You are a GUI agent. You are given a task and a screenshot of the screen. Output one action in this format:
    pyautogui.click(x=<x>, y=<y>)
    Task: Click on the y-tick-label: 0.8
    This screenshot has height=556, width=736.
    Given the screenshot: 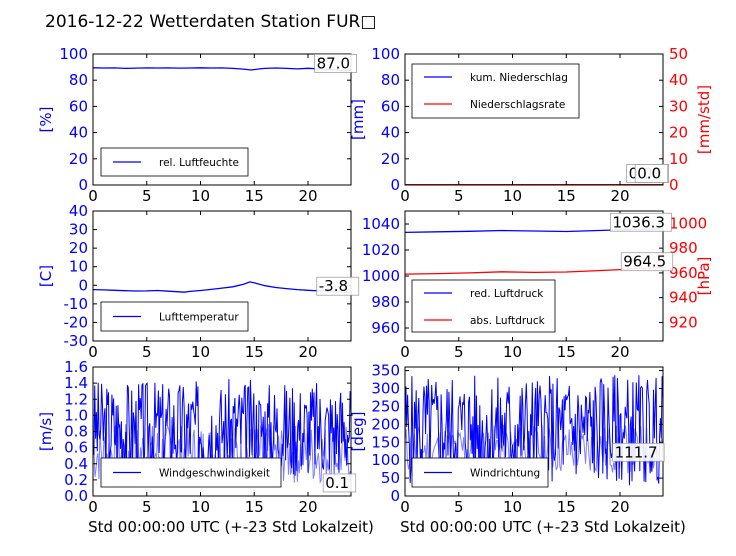 What is the action you would take?
    pyautogui.click(x=76, y=432)
    